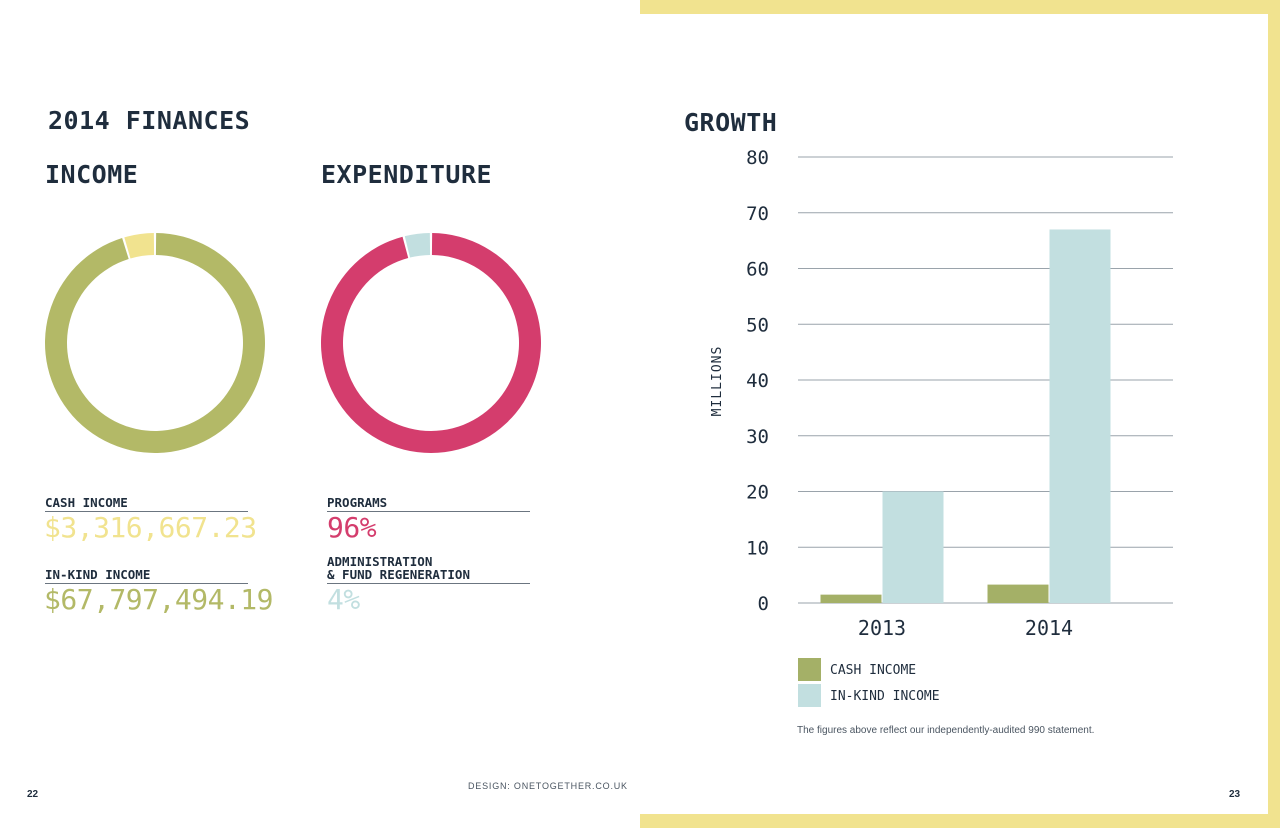  Describe the element at coordinates (92, 174) in the screenshot. I see `income-heading: INCOME` at that location.